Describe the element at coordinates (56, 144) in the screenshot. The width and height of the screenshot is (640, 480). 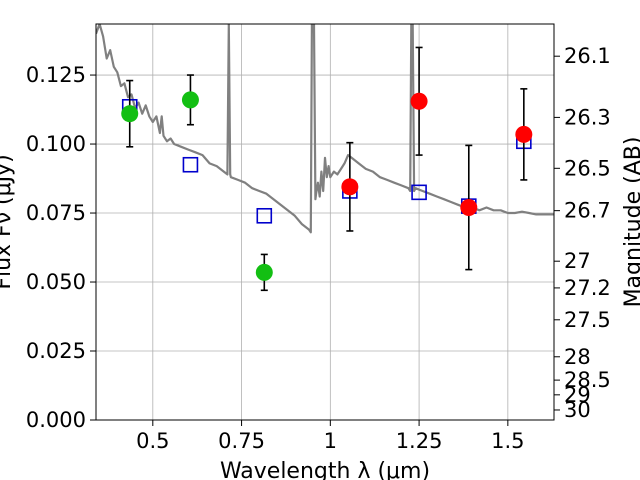
I see `y-tick-label: 0.100` at that location.